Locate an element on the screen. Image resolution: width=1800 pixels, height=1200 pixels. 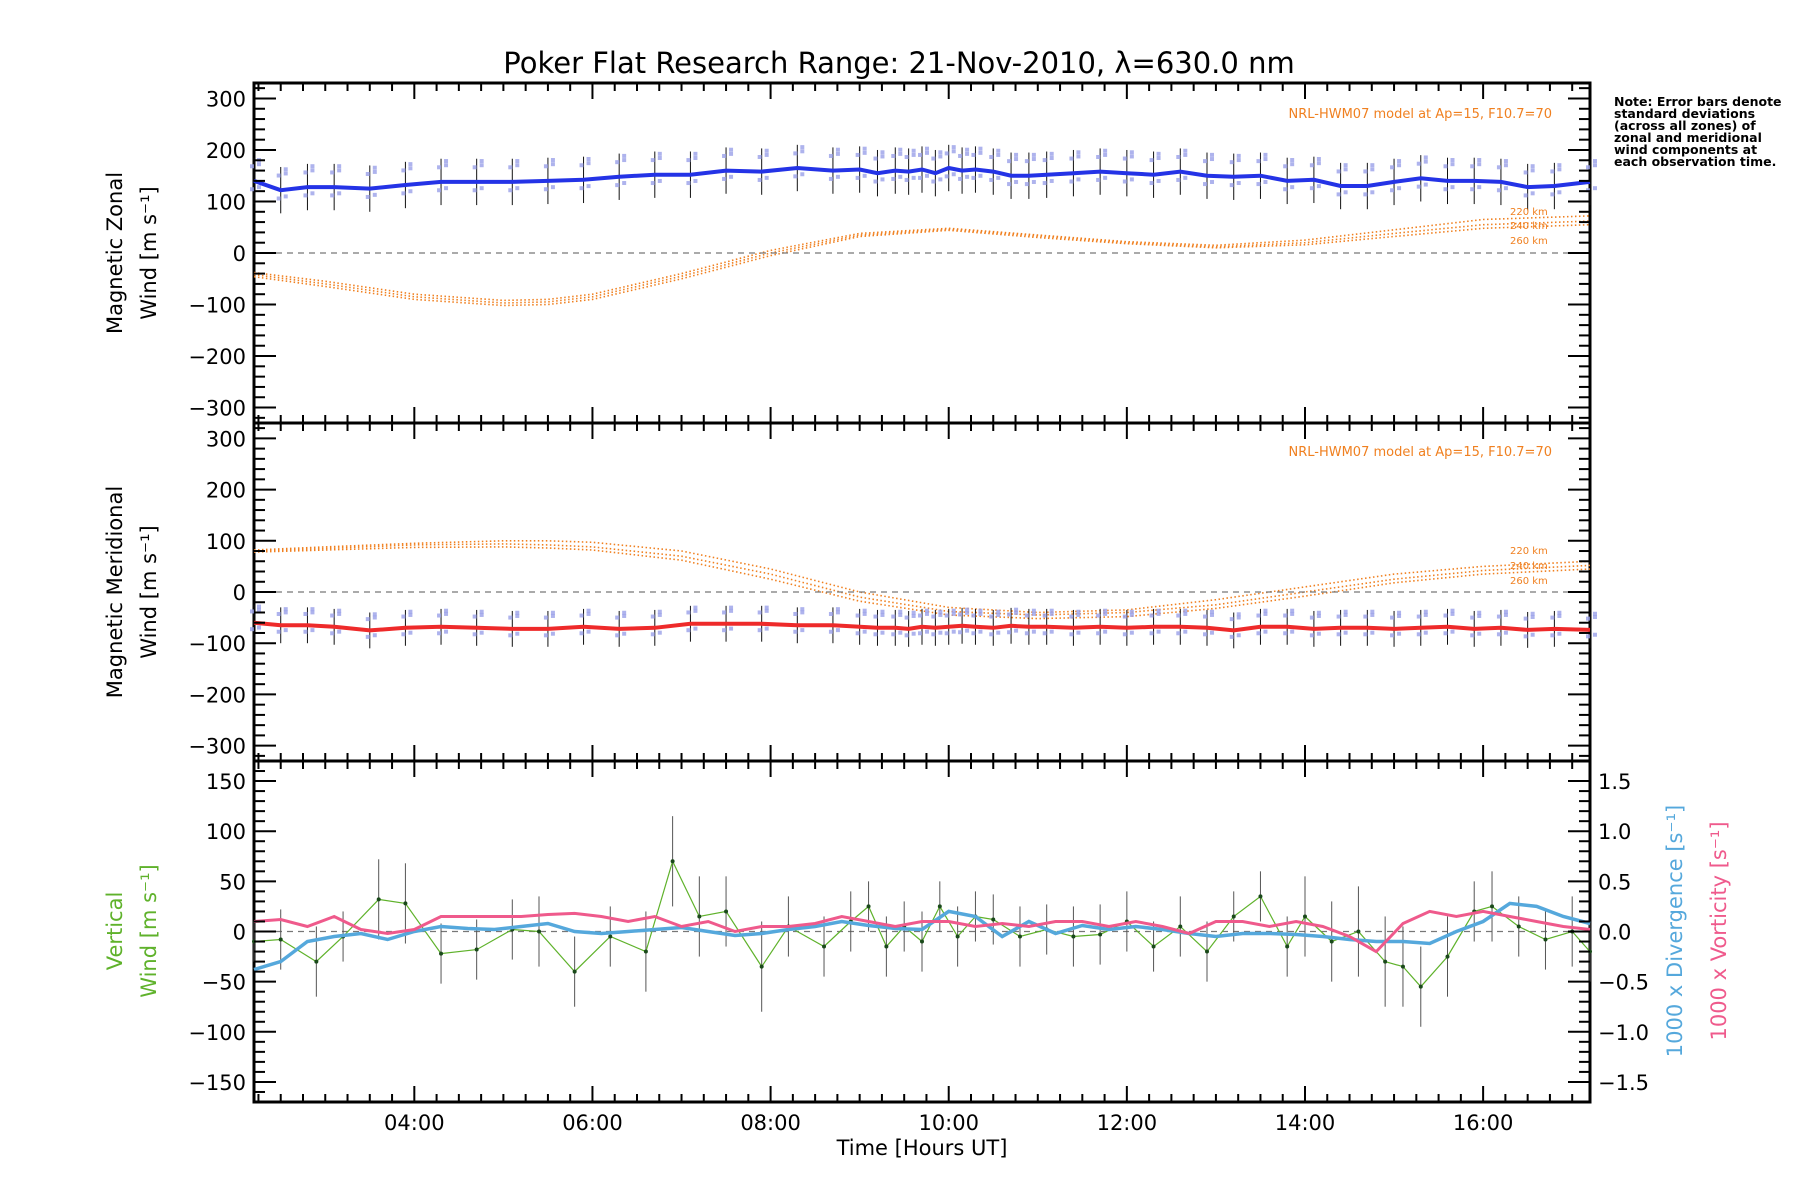
meridional-model-alt-220: 220 km is located at coordinates (1529, 551).